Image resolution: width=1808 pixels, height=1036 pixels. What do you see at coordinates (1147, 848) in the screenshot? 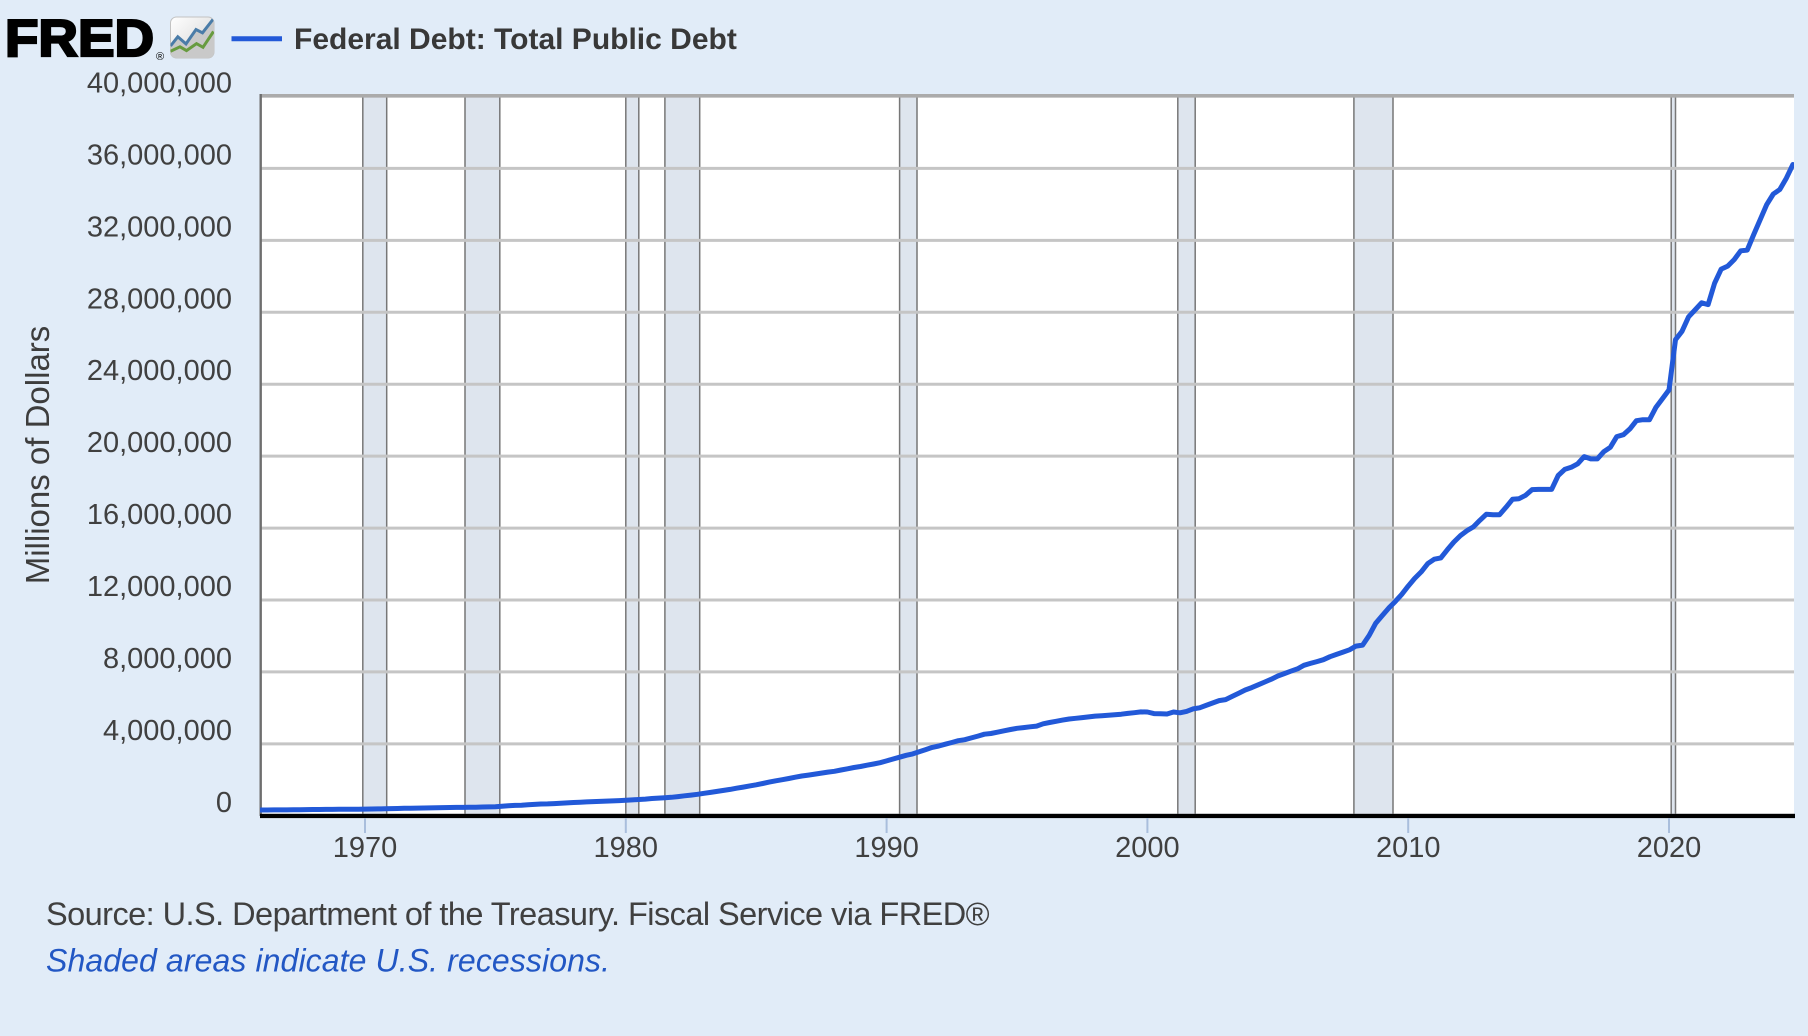
I see `svg-text: 2000` at bounding box center [1147, 848].